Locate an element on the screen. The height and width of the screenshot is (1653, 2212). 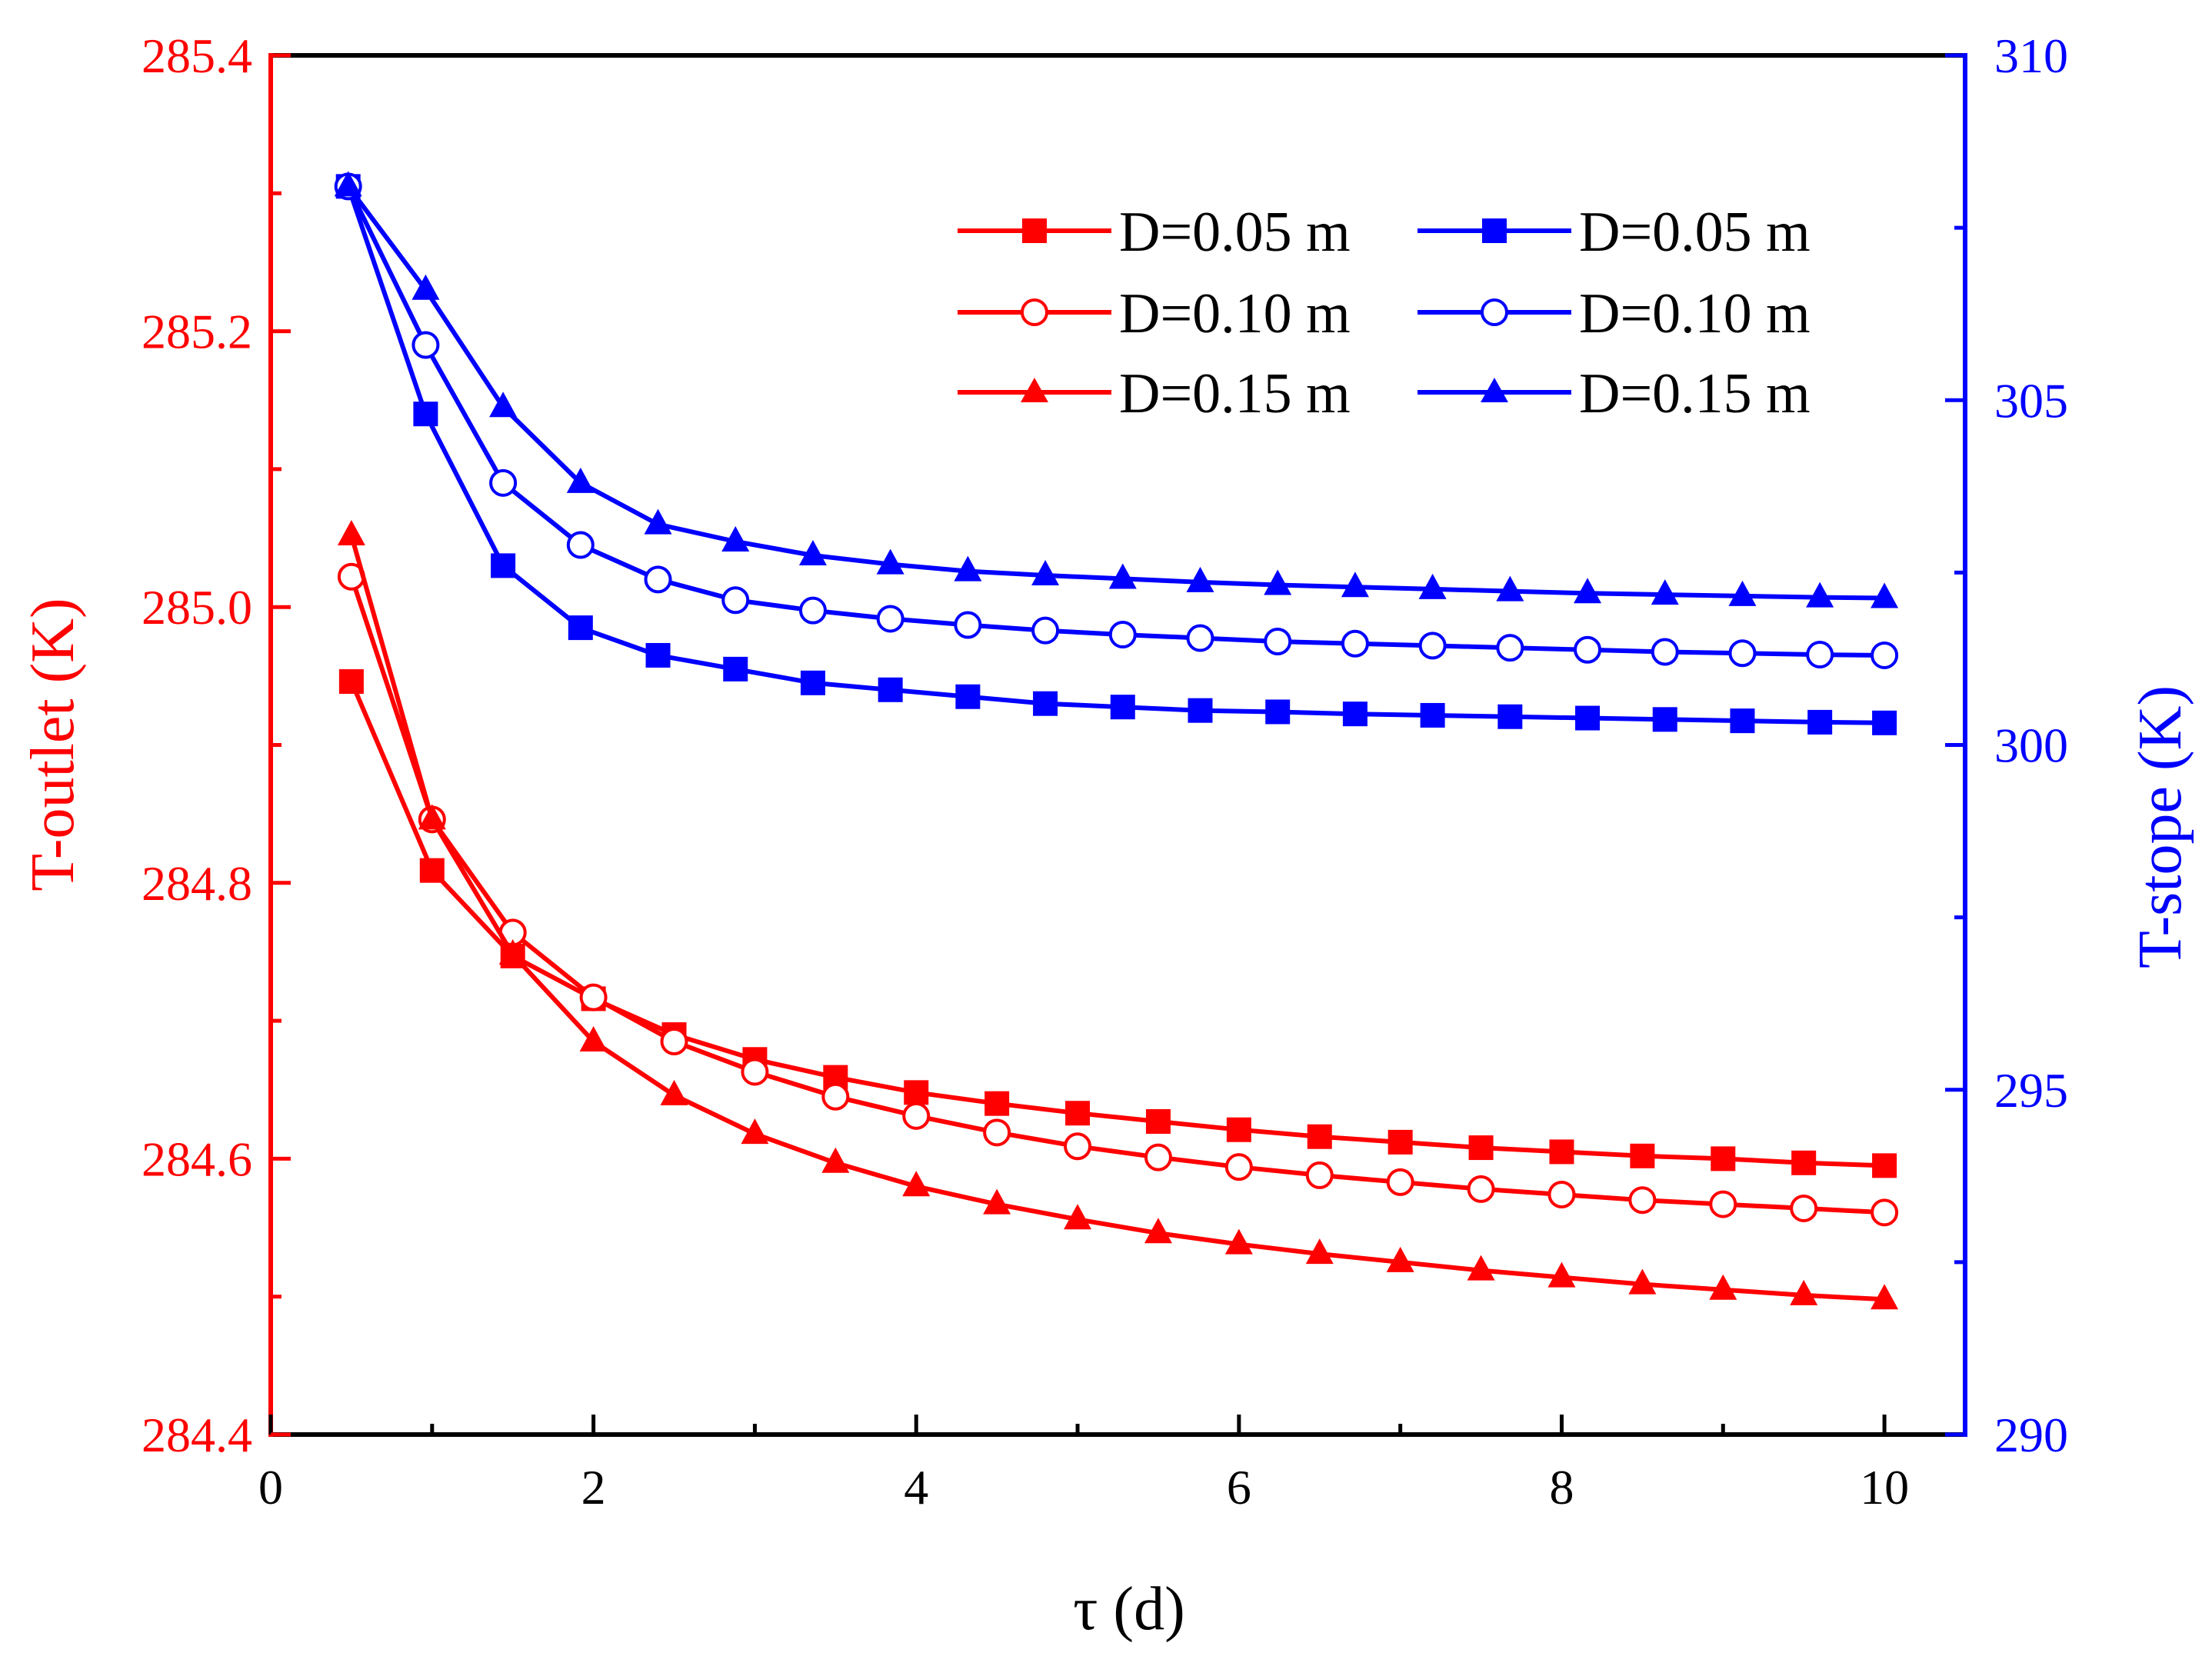
left-axis-ticks: 284.4 284.6 284.8 285.0 285.2 285.4 is located at coordinates (217, 745).